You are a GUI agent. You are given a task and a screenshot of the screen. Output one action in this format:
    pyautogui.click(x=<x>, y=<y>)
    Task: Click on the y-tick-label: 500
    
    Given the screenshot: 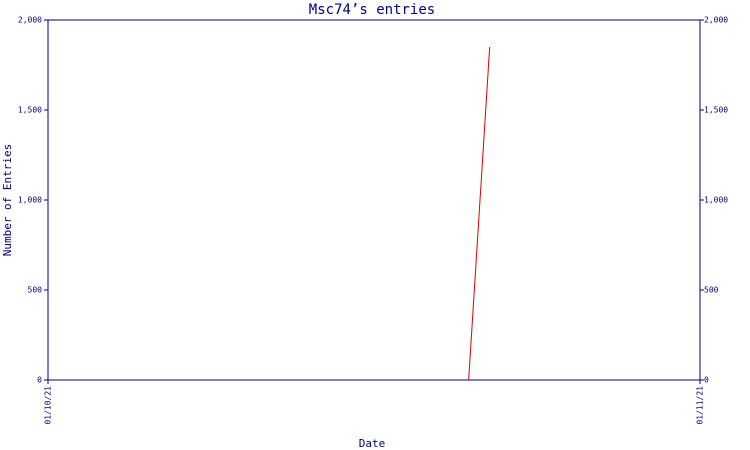 What is the action you would take?
    pyautogui.click(x=35, y=290)
    